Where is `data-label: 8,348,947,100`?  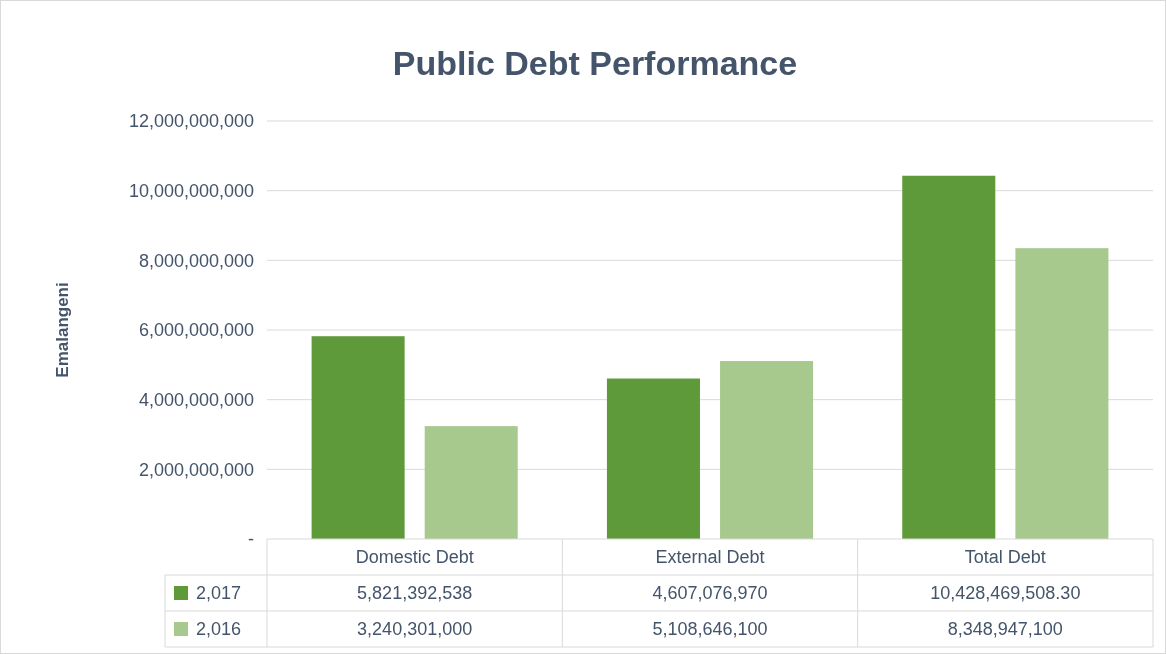 data-label: 8,348,947,100 is located at coordinates (1005, 629).